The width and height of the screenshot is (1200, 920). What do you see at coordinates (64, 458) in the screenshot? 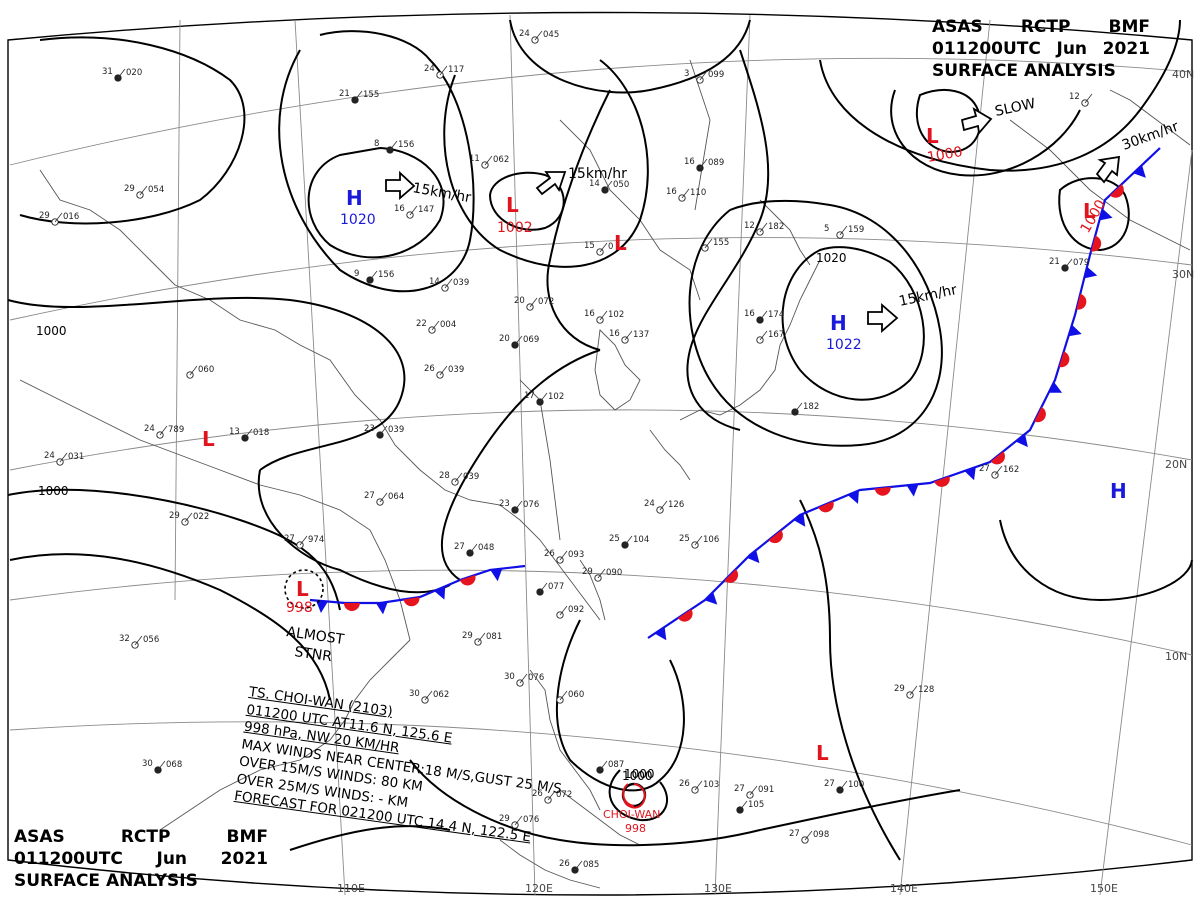
I see `station-plot: 24 031` at bounding box center [64, 458].